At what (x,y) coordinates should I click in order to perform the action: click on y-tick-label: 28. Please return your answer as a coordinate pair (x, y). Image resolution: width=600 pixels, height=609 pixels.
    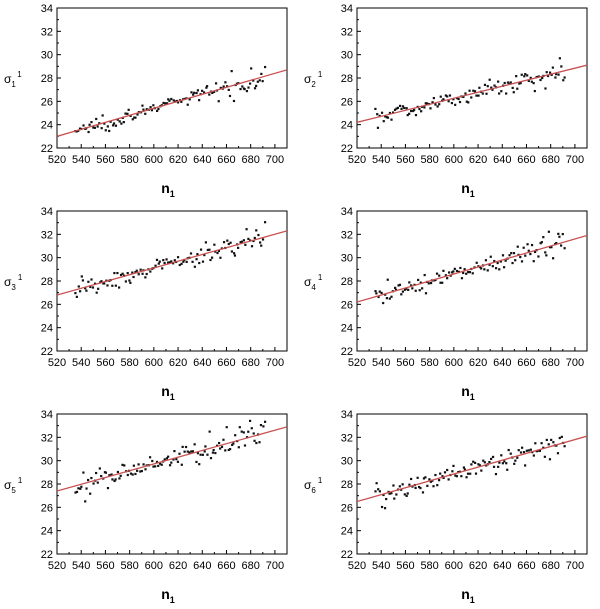
    Looking at the image, I should click on (47, 485).